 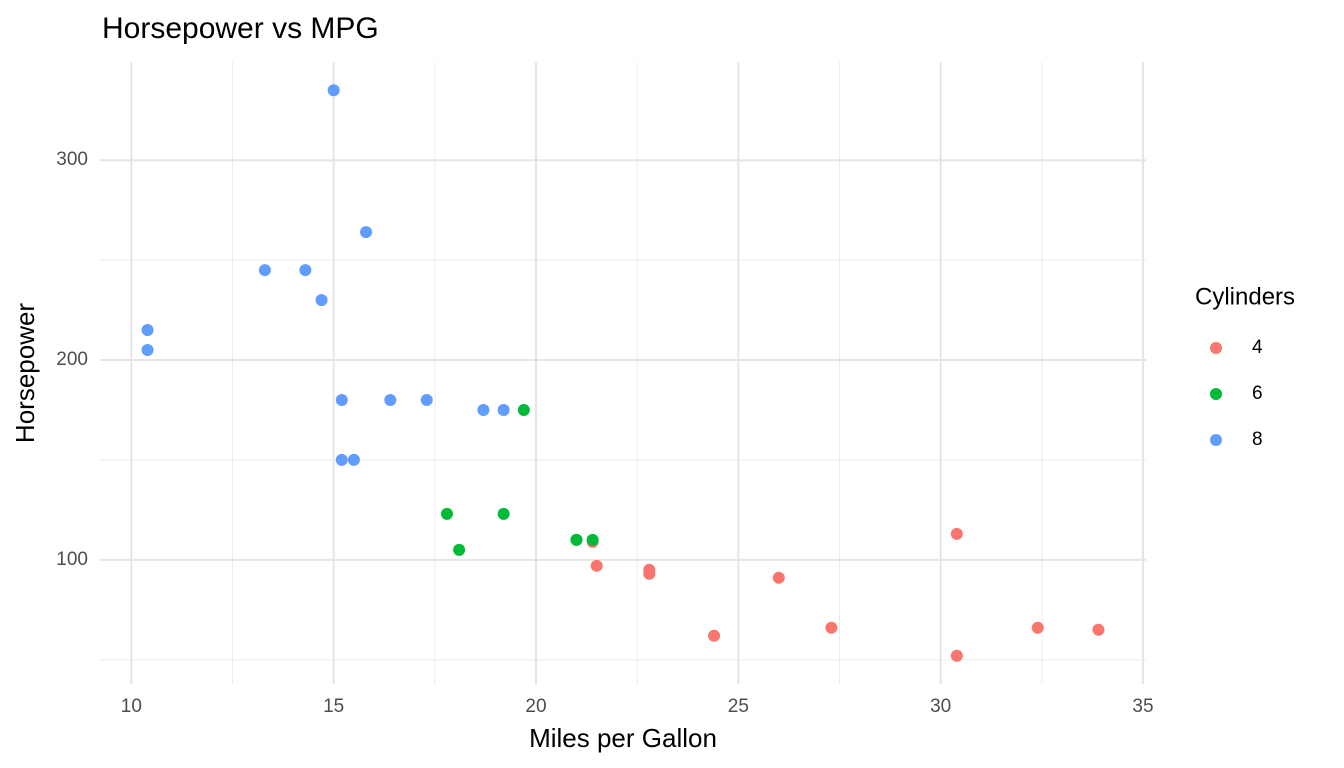 I want to click on x-tick-label: 30, so click(x=940, y=706).